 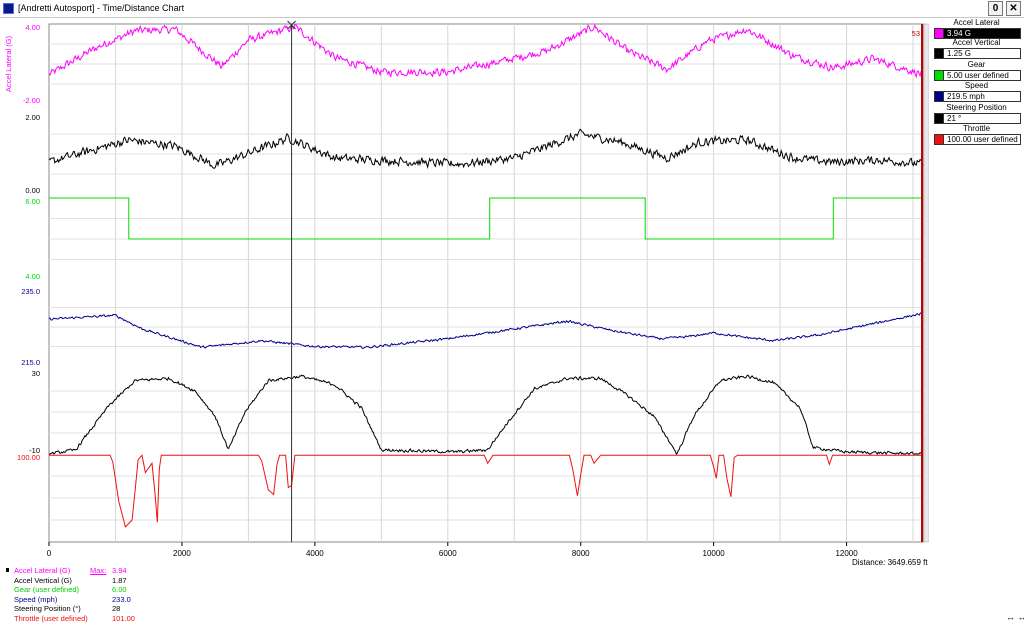 I want to click on legend-channel-name: Steering Position, so click(x=976, y=107).